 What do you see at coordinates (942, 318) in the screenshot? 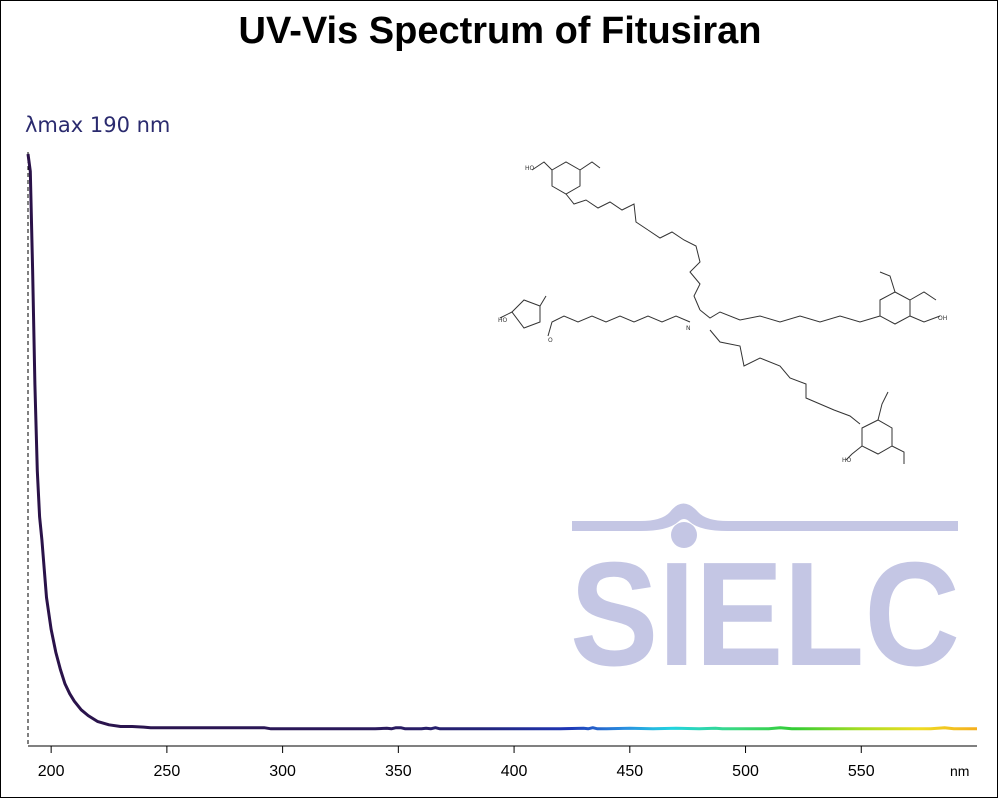
I see `svg-text: OH` at bounding box center [942, 318].